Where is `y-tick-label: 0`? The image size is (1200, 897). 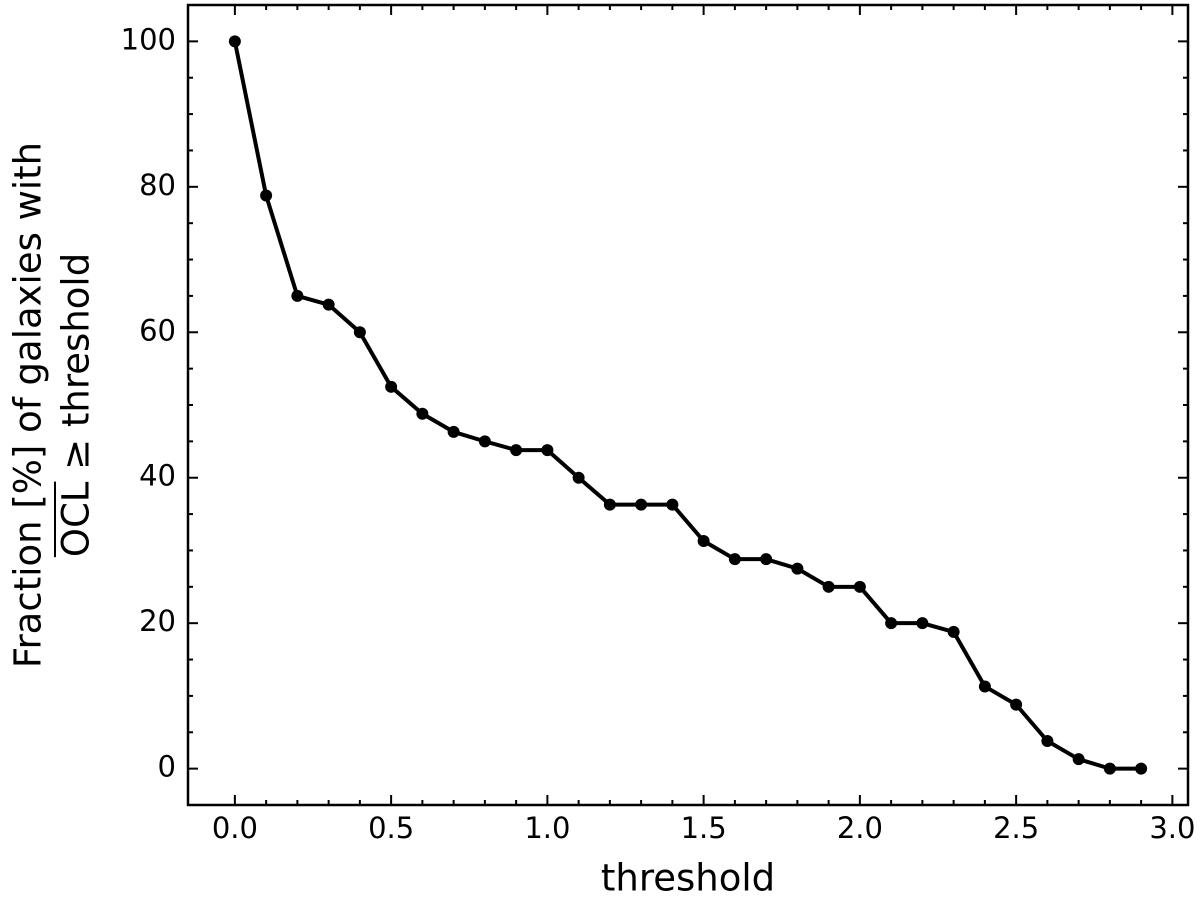 y-tick-label: 0 is located at coordinates (167, 767).